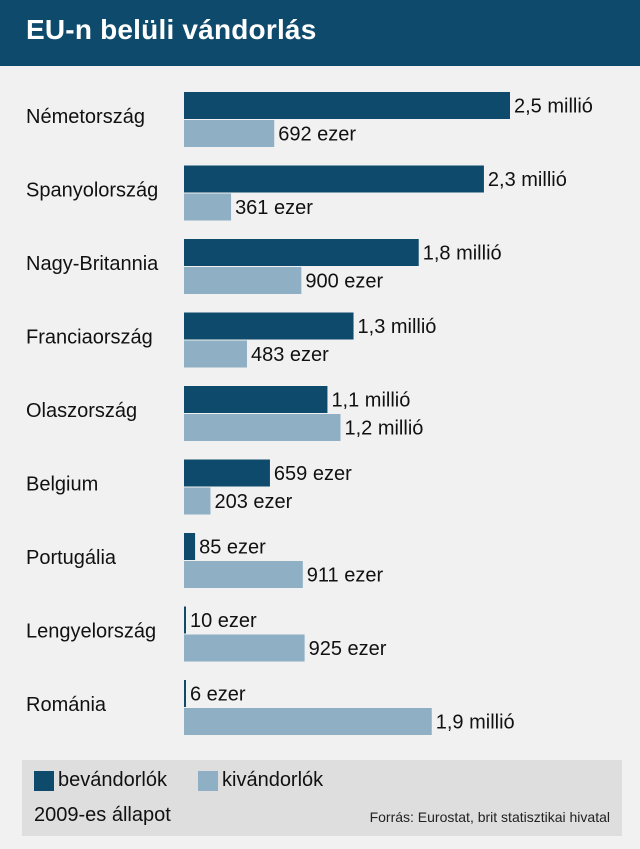 The width and height of the screenshot is (640, 849). What do you see at coordinates (344, 282) in the screenshot?
I see `data-label-emigrants: 900 ezer` at bounding box center [344, 282].